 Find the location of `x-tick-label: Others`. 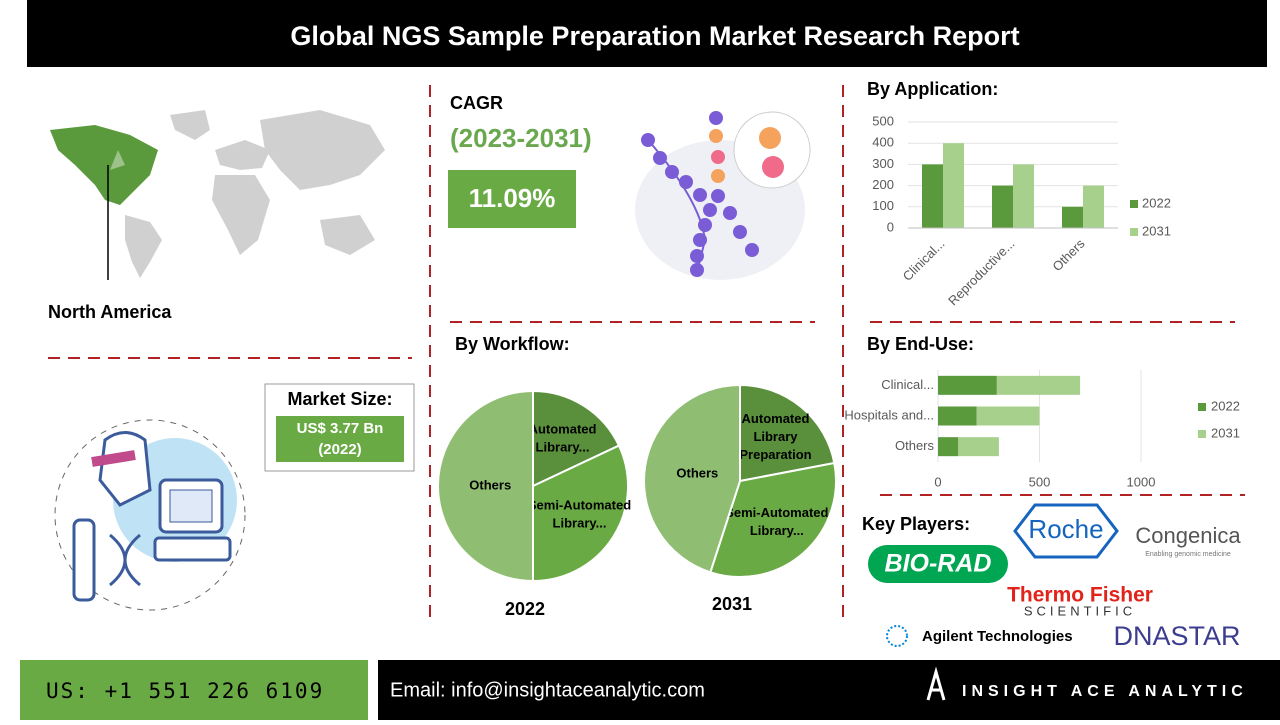

x-tick-label: Others is located at coordinates (1068, 255).